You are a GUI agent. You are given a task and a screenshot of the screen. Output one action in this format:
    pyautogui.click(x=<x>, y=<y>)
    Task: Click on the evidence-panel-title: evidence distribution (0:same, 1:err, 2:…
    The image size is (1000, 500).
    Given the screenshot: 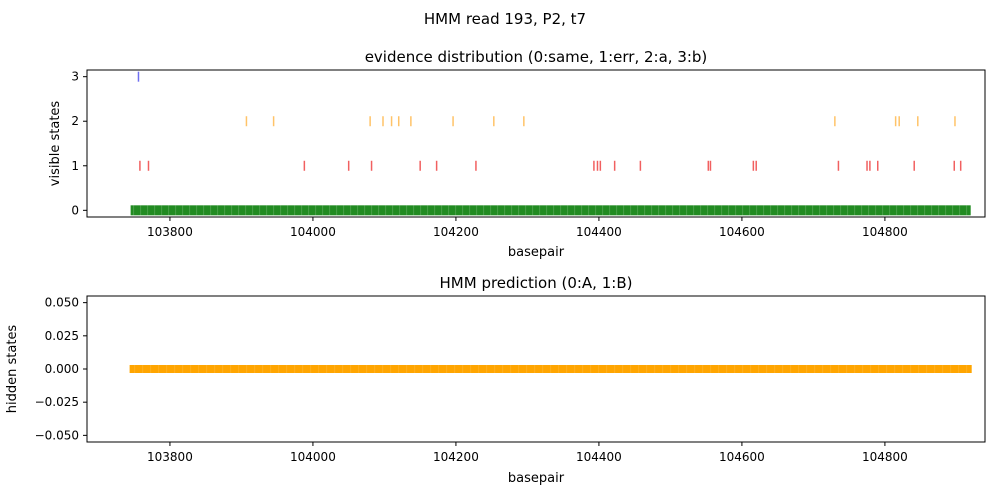 What is the action you would take?
    pyautogui.click(x=536, y=57)
    